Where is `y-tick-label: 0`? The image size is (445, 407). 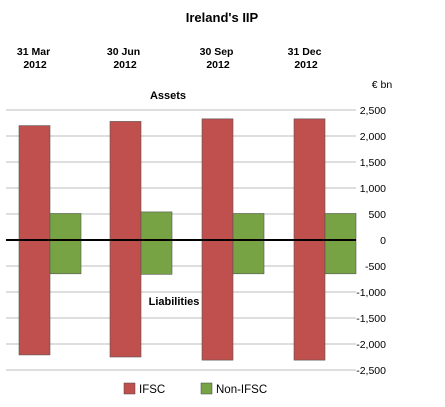 y-tick-label: 0 is located at coordinates (383, 241).